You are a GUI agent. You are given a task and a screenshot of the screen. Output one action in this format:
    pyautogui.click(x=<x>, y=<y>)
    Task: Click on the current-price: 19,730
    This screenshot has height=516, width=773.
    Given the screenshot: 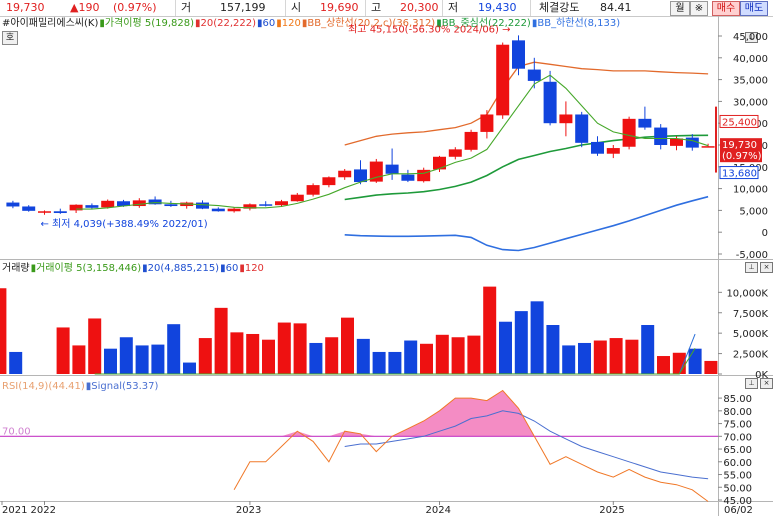 What is the action you would take?
    pyautogui.click(x=25, y=7)
    